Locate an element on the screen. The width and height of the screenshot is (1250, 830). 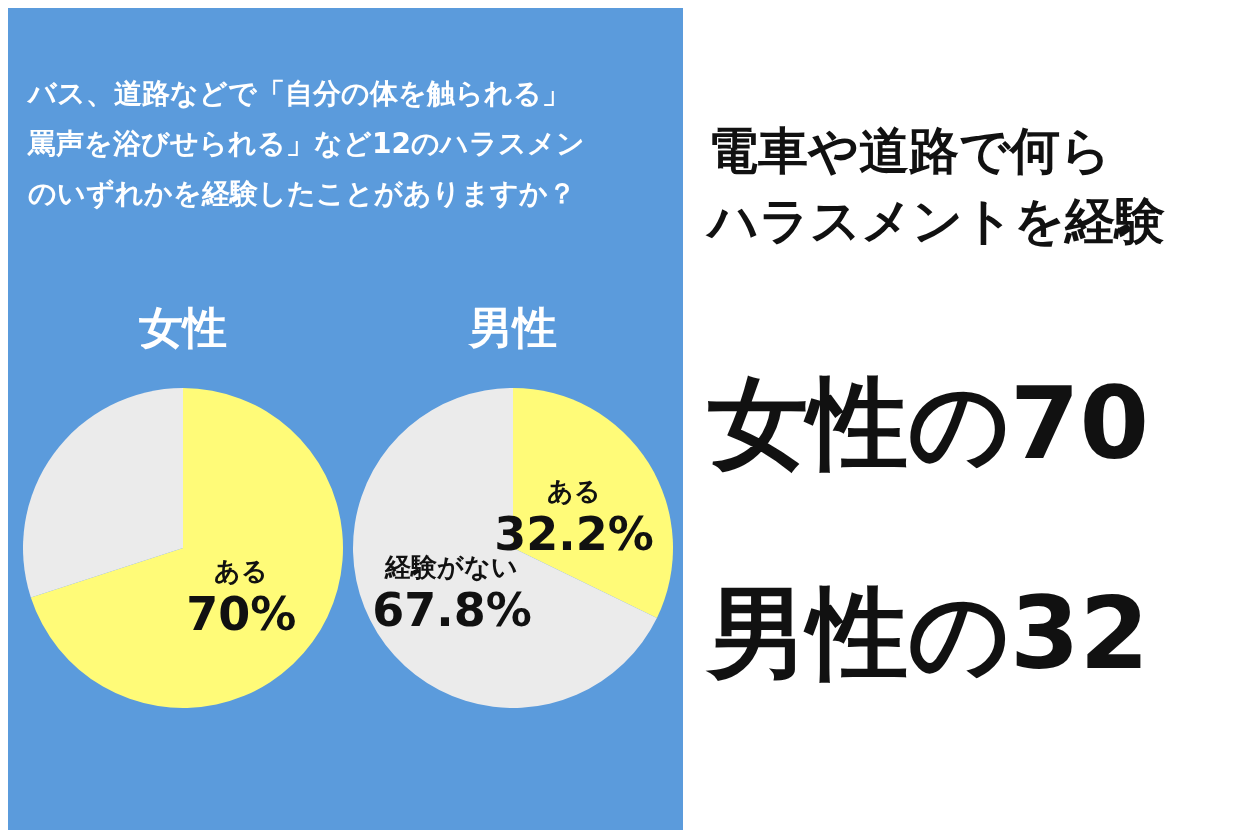
slice-label: 経験がない is located at coordinates (451, 567).